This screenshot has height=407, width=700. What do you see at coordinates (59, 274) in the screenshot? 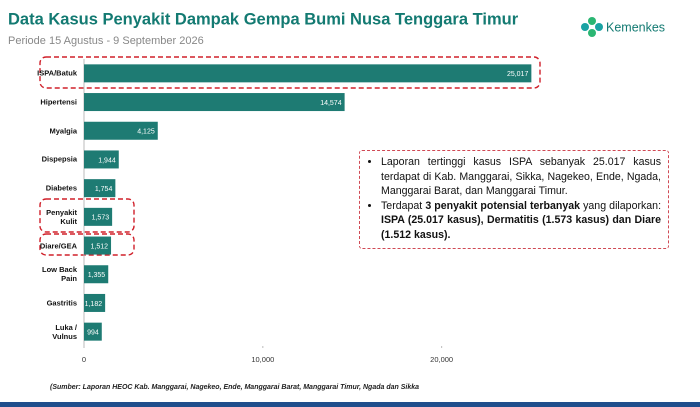
I see `category-label: Low Back Pain` at bounding box center [59, 274].